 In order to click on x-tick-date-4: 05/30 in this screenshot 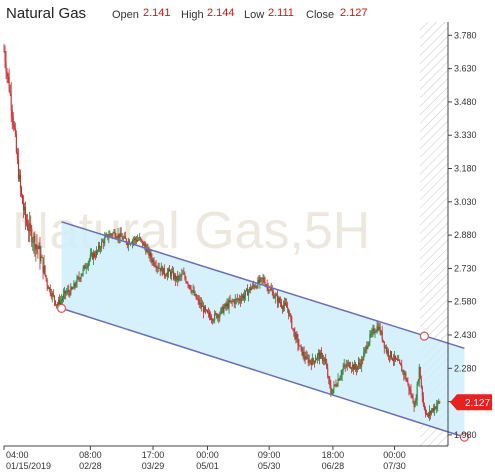, I will do `click(269, 466)`.